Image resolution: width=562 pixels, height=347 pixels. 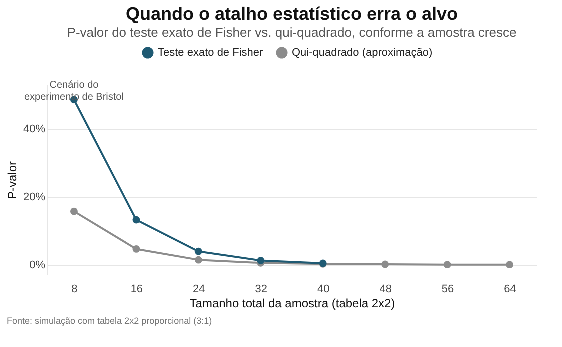 I want to click on x-tick-label: 40, so click(x=323, y=290).